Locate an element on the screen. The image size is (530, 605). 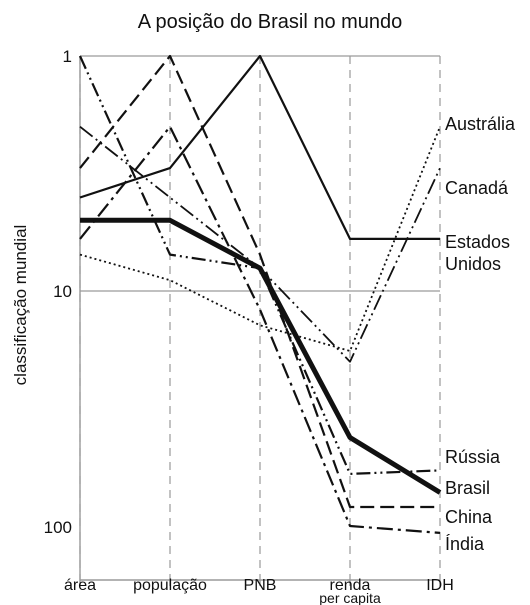
y-tick-label-10: 10 is located at coordinates (62, 291).